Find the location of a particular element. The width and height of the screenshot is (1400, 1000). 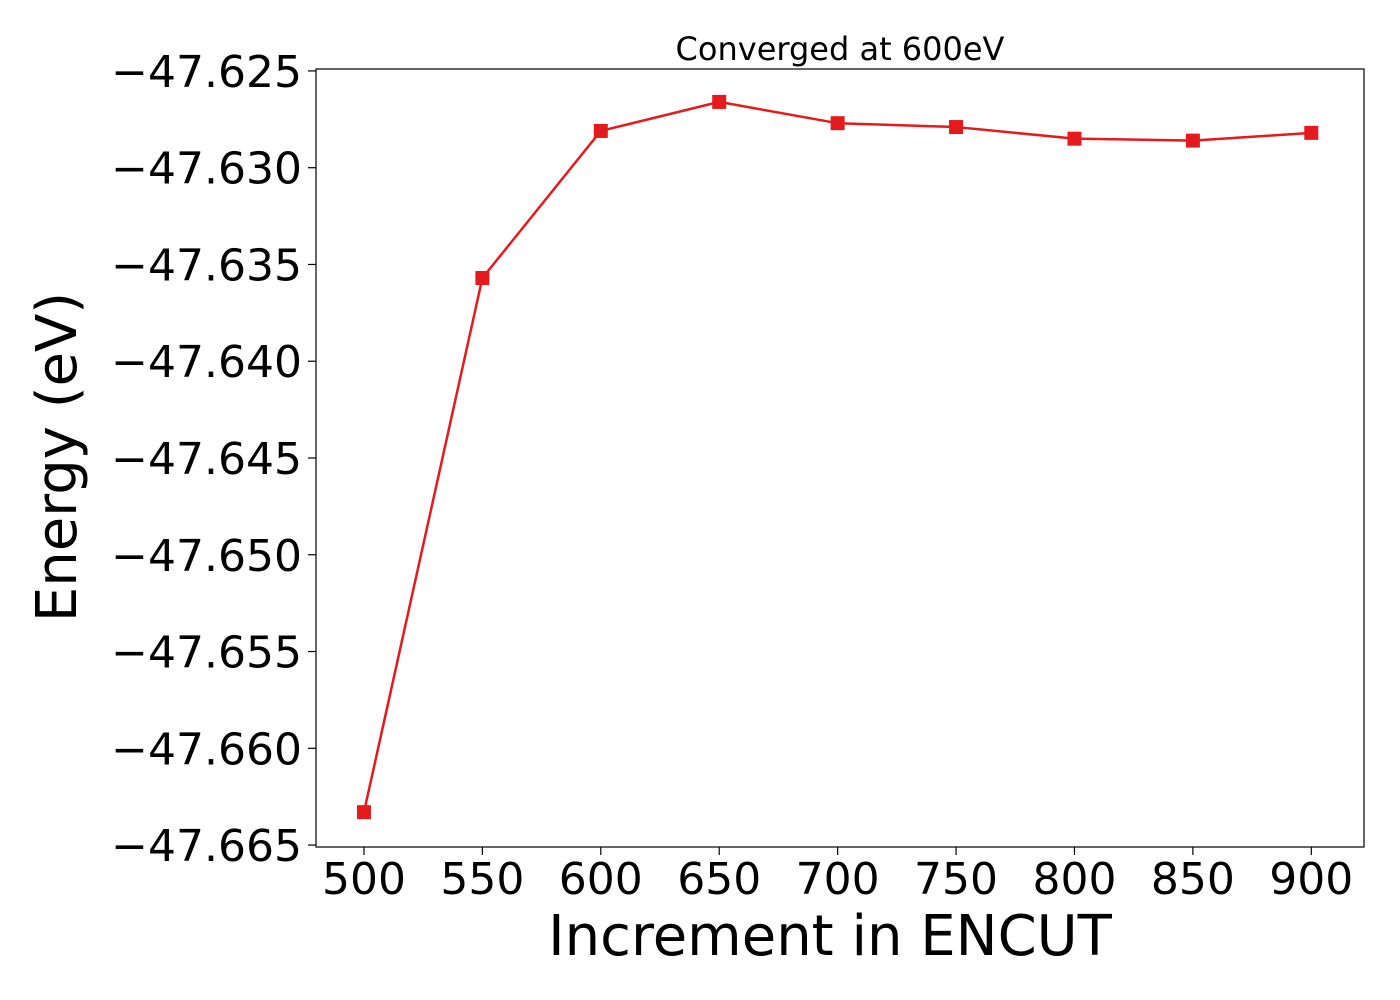

x-axis-label: Increment in ENCUT is located at coordinates (830, 936).